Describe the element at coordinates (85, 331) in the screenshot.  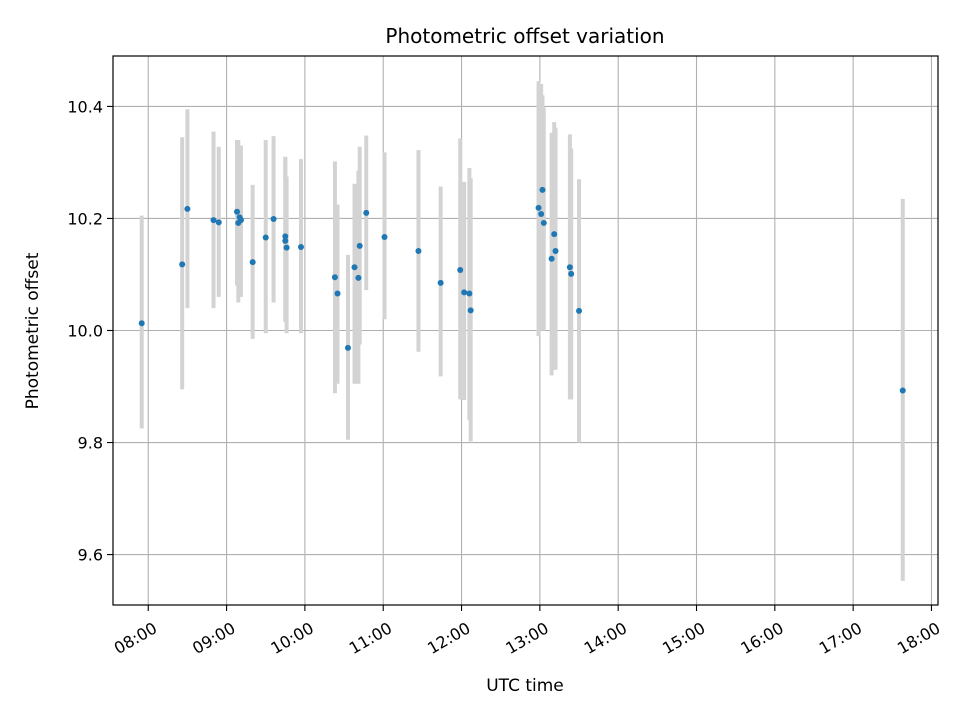
I see `y-tick-label: 10.0` at that location.